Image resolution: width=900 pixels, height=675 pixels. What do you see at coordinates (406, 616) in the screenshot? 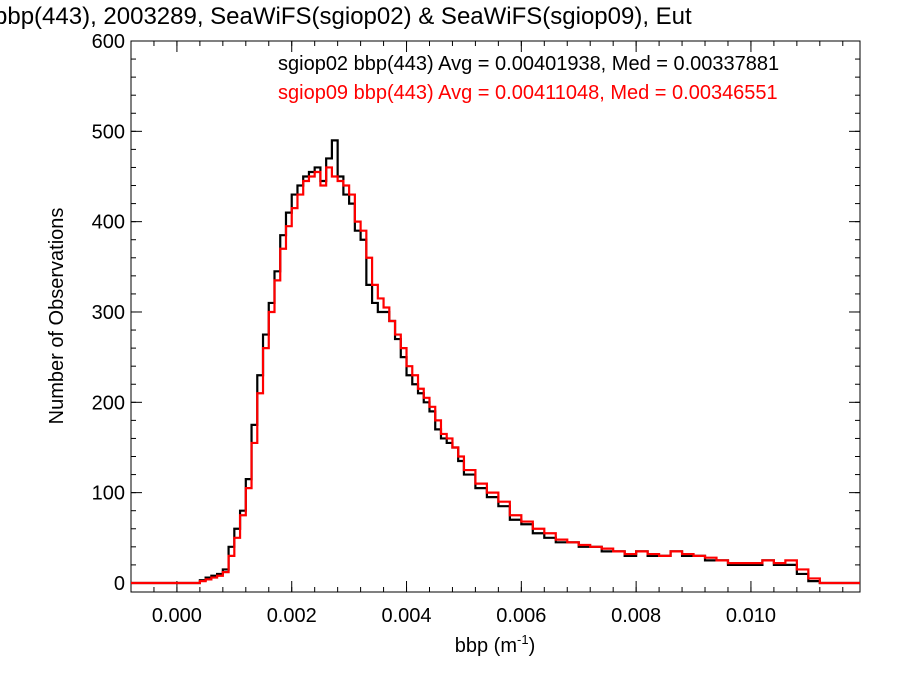
I see `x-tick-label: 0.004` at bounding box center [406, 616].